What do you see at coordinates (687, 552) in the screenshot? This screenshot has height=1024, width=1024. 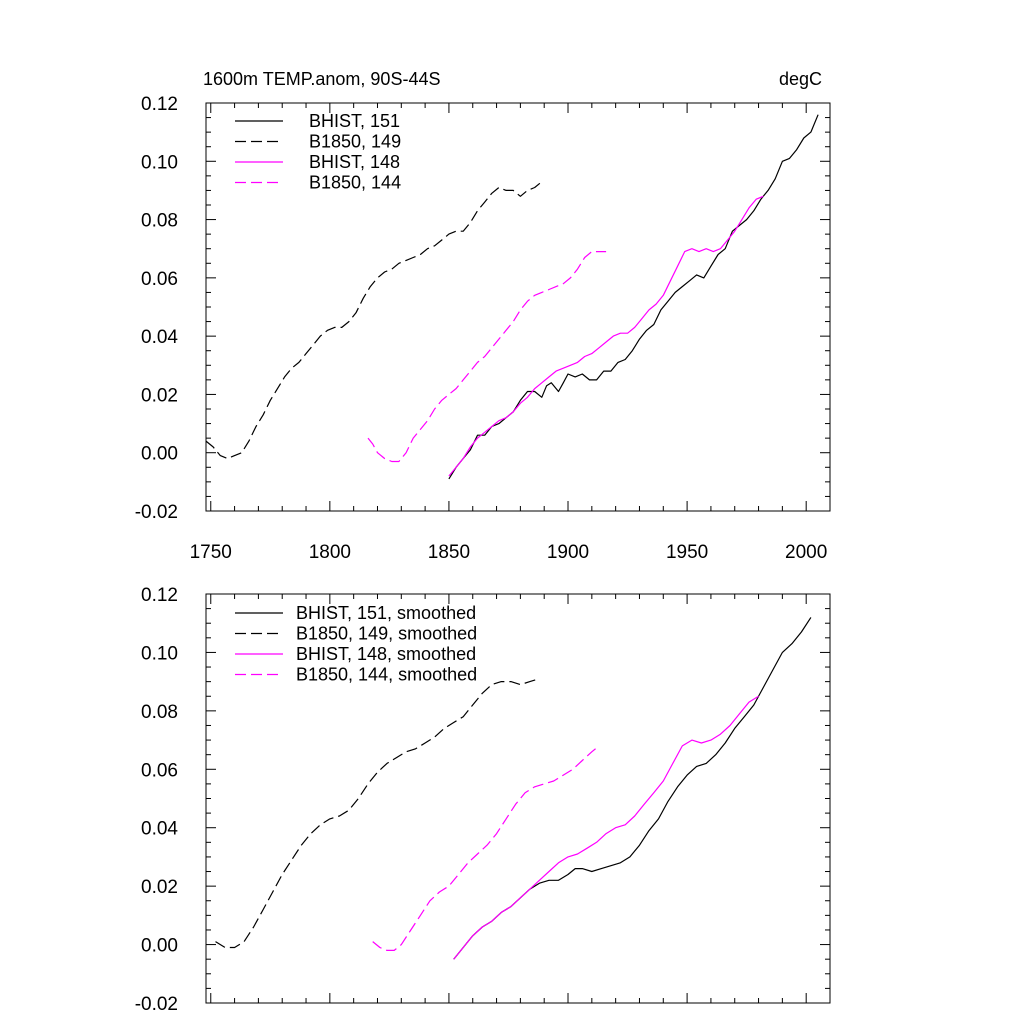 I see `x-tick-label: 1950` at bounding box center [687, 552].